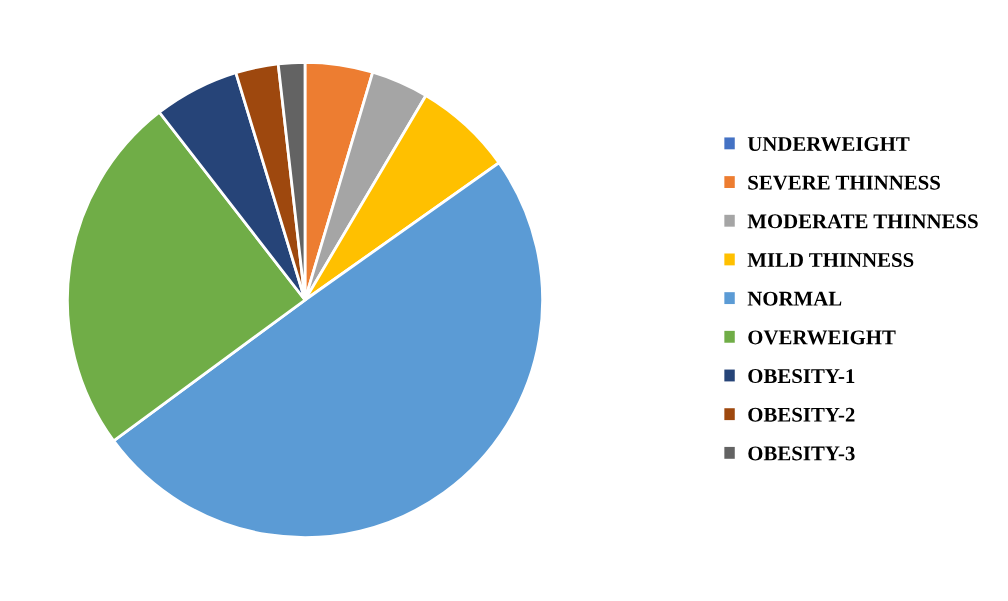  What do you see at coordinates (801, 376) in the screenshot?
I see `legend-label: OBESITY-1` at bounding box center [801, 376].